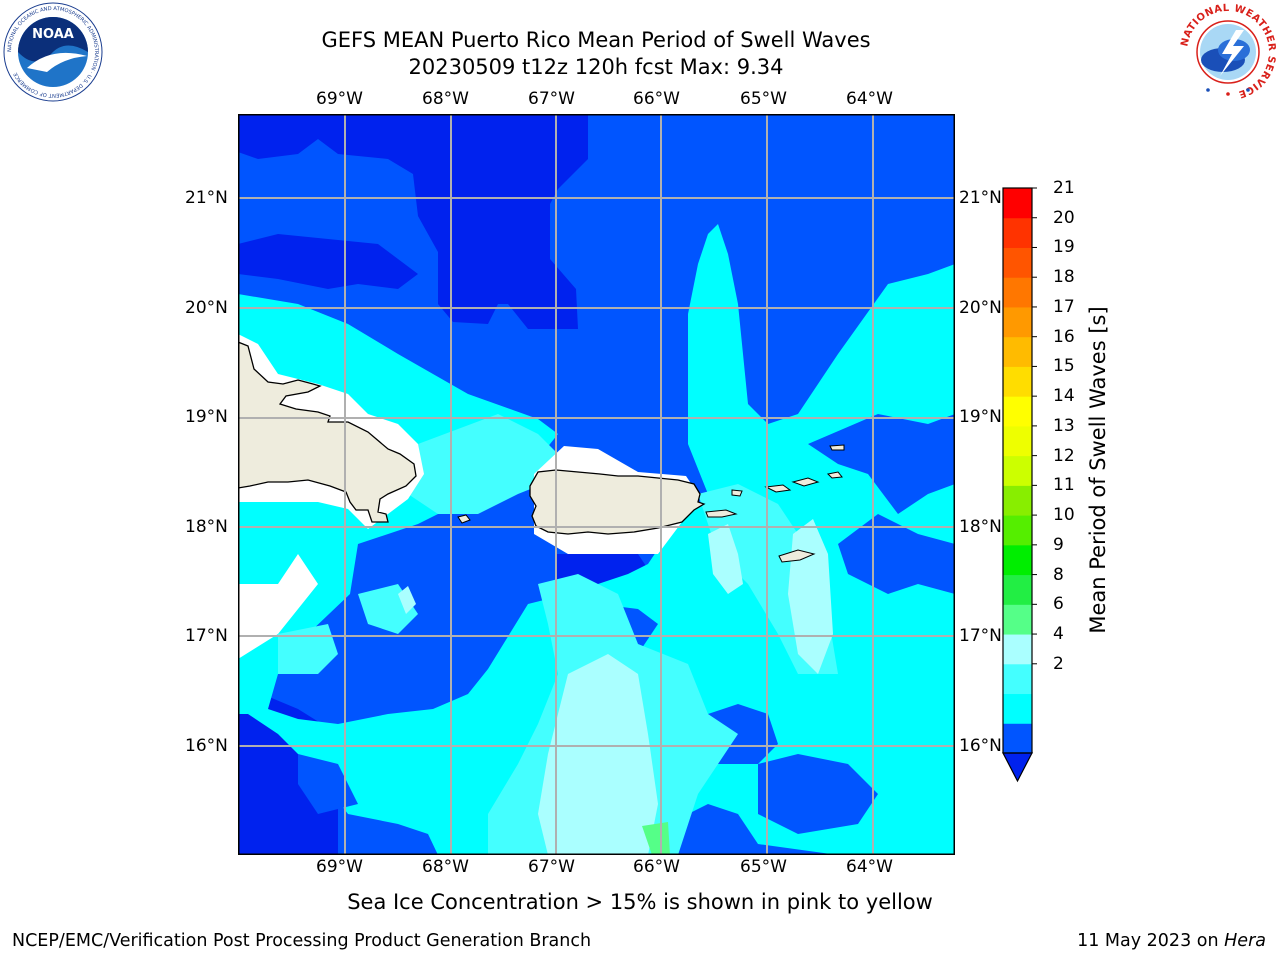 This screenshot has width=1280, height=960. What do you see at coordinates (1064, 277) in the screenshot?
I see `colorbar-tick-label: 18` at bounding box center [1064, 277].